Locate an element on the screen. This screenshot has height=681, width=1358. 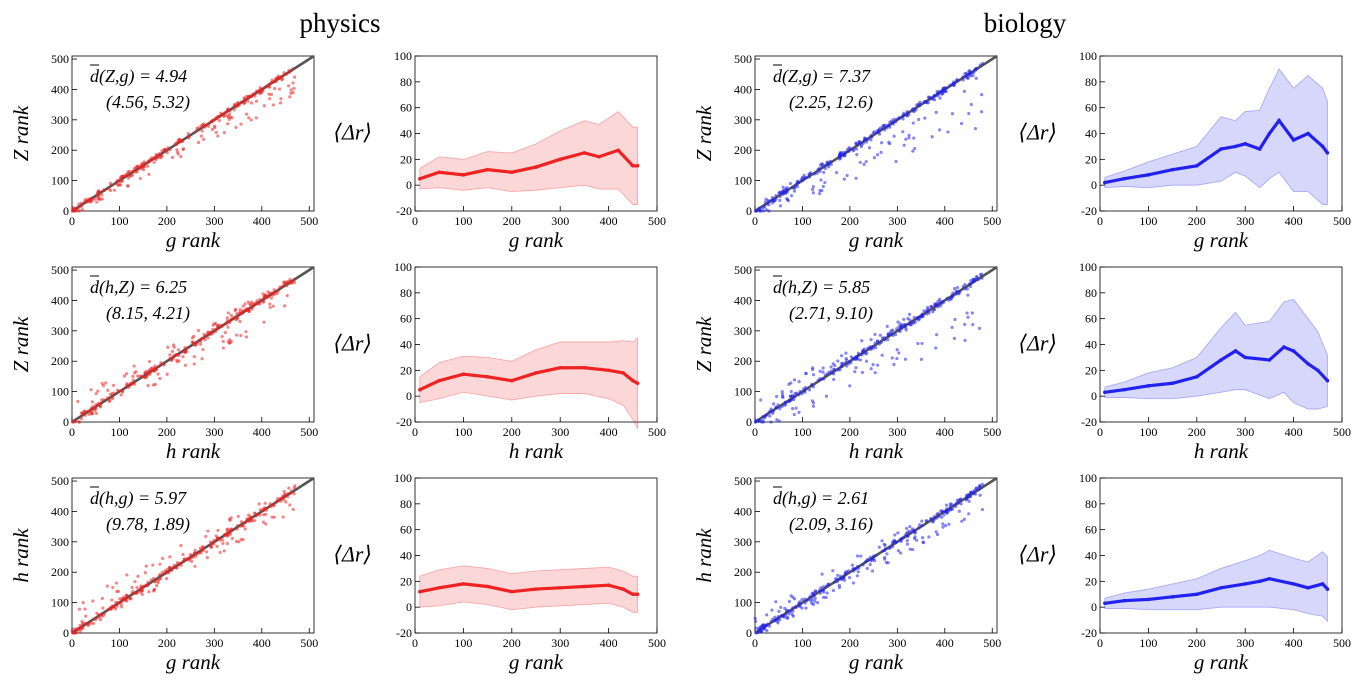
biology-row0-deviation-mean-point is located at coordinates (1322, 146).